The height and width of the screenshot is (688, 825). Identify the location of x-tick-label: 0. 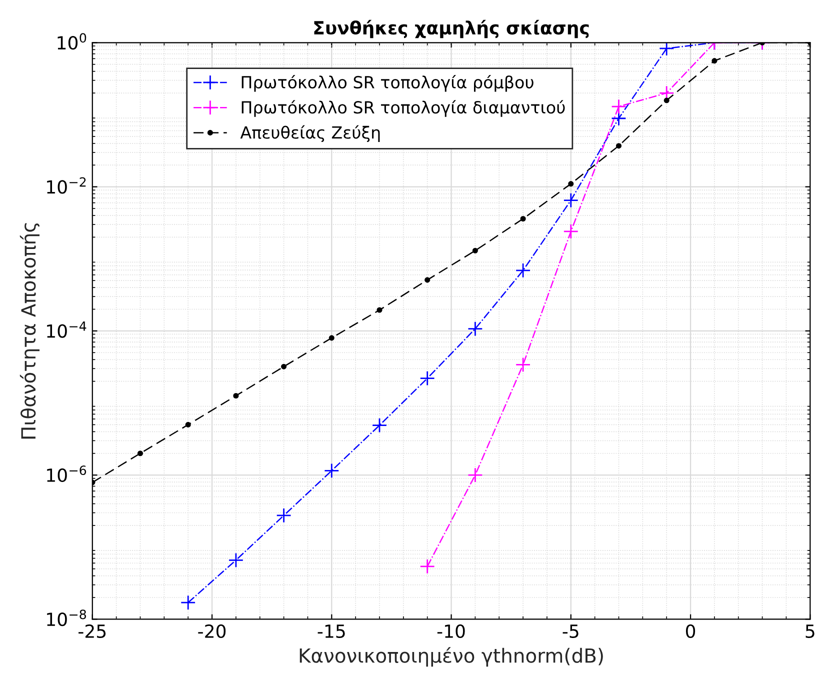
(691, 631).